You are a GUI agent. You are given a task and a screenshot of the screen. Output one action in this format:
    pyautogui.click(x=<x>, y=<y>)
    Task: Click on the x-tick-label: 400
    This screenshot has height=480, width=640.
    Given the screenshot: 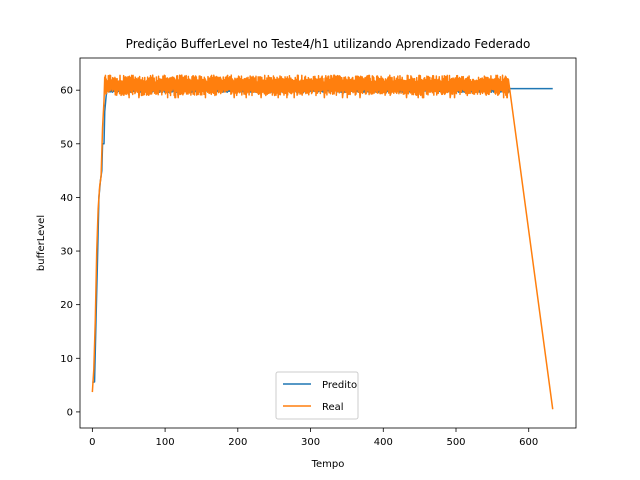 What is the action you would take?
    pyautogui.click(x=383, y=442)
    